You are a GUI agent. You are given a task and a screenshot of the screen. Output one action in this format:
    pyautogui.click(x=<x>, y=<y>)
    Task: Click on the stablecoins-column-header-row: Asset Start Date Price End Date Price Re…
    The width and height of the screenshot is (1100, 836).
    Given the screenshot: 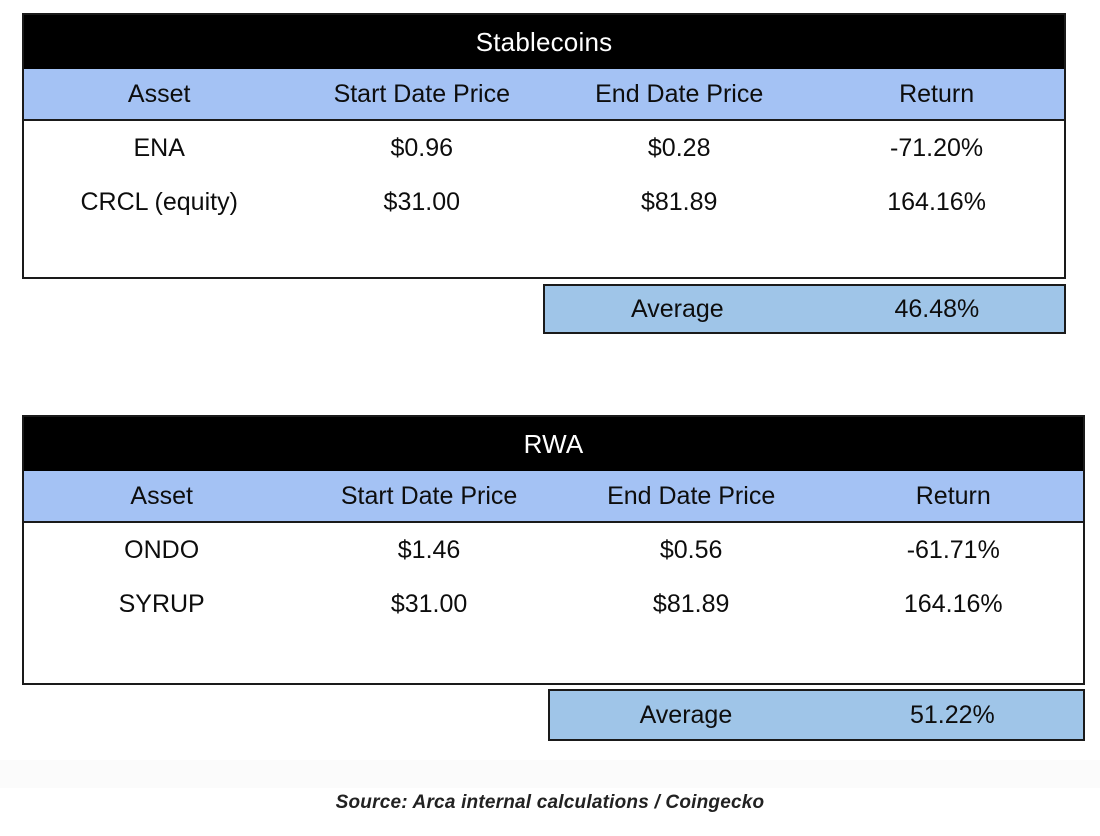 What is the action you would take?
    pyautogui.click(x=544, y=95)
    